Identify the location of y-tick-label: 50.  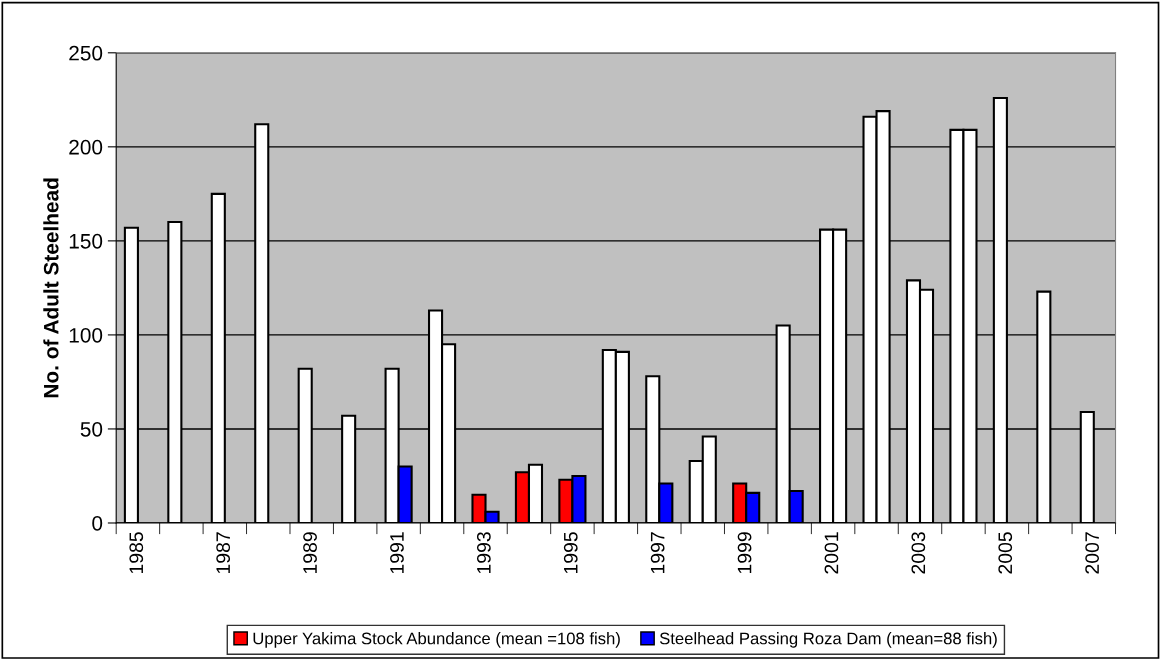
(91, 429).